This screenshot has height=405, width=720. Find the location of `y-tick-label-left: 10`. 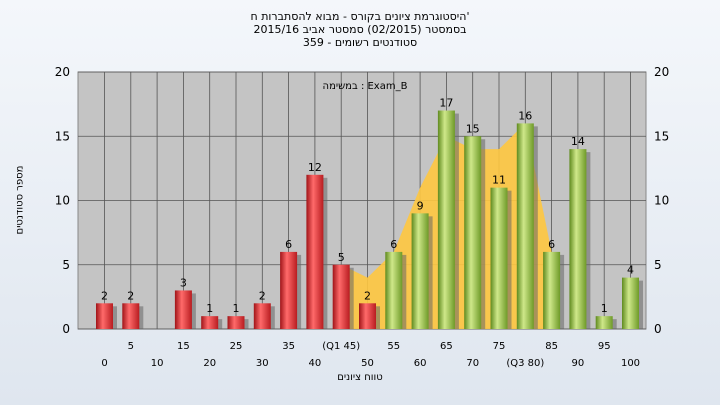

y-tick-label-left: 10 is located at coordinates (62, 201).